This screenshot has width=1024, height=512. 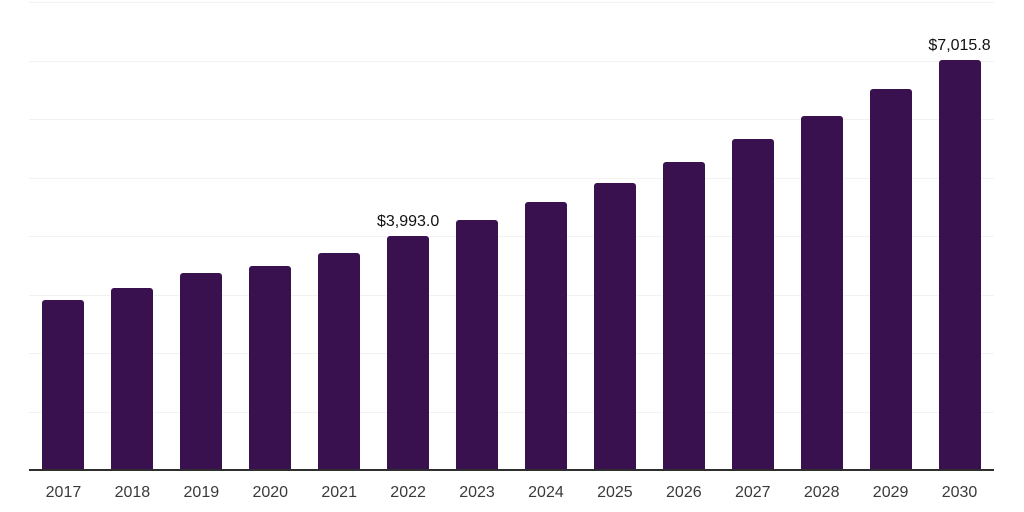 I want to click on x-tick-label-2019: 2019, so click(x=201, y=492).